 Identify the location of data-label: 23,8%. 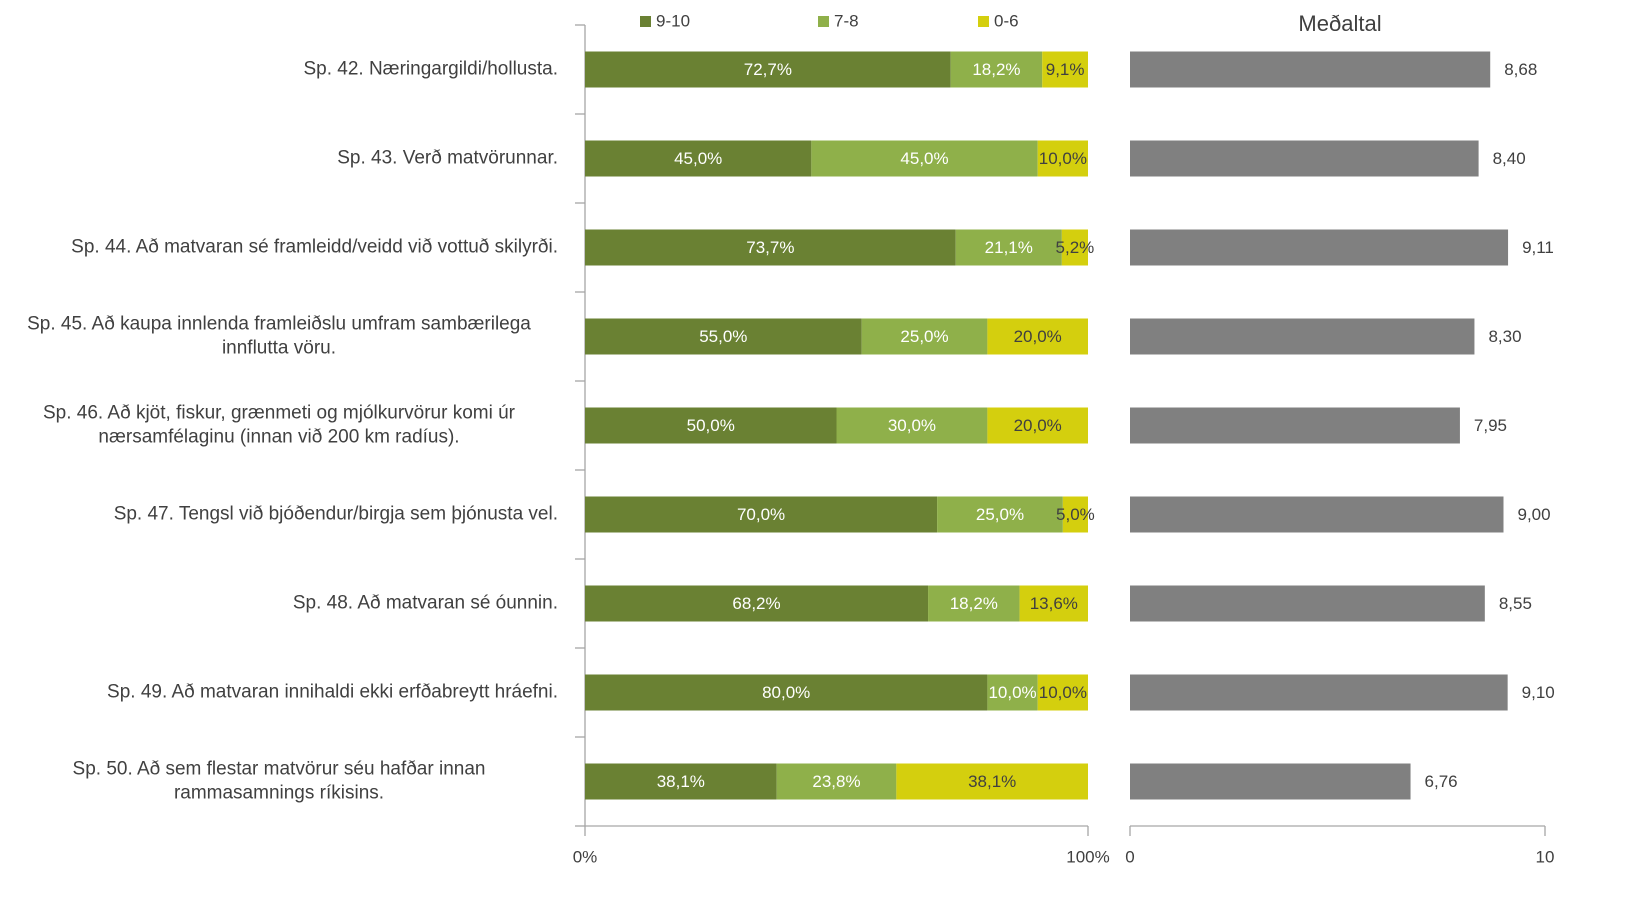
(836, 781).